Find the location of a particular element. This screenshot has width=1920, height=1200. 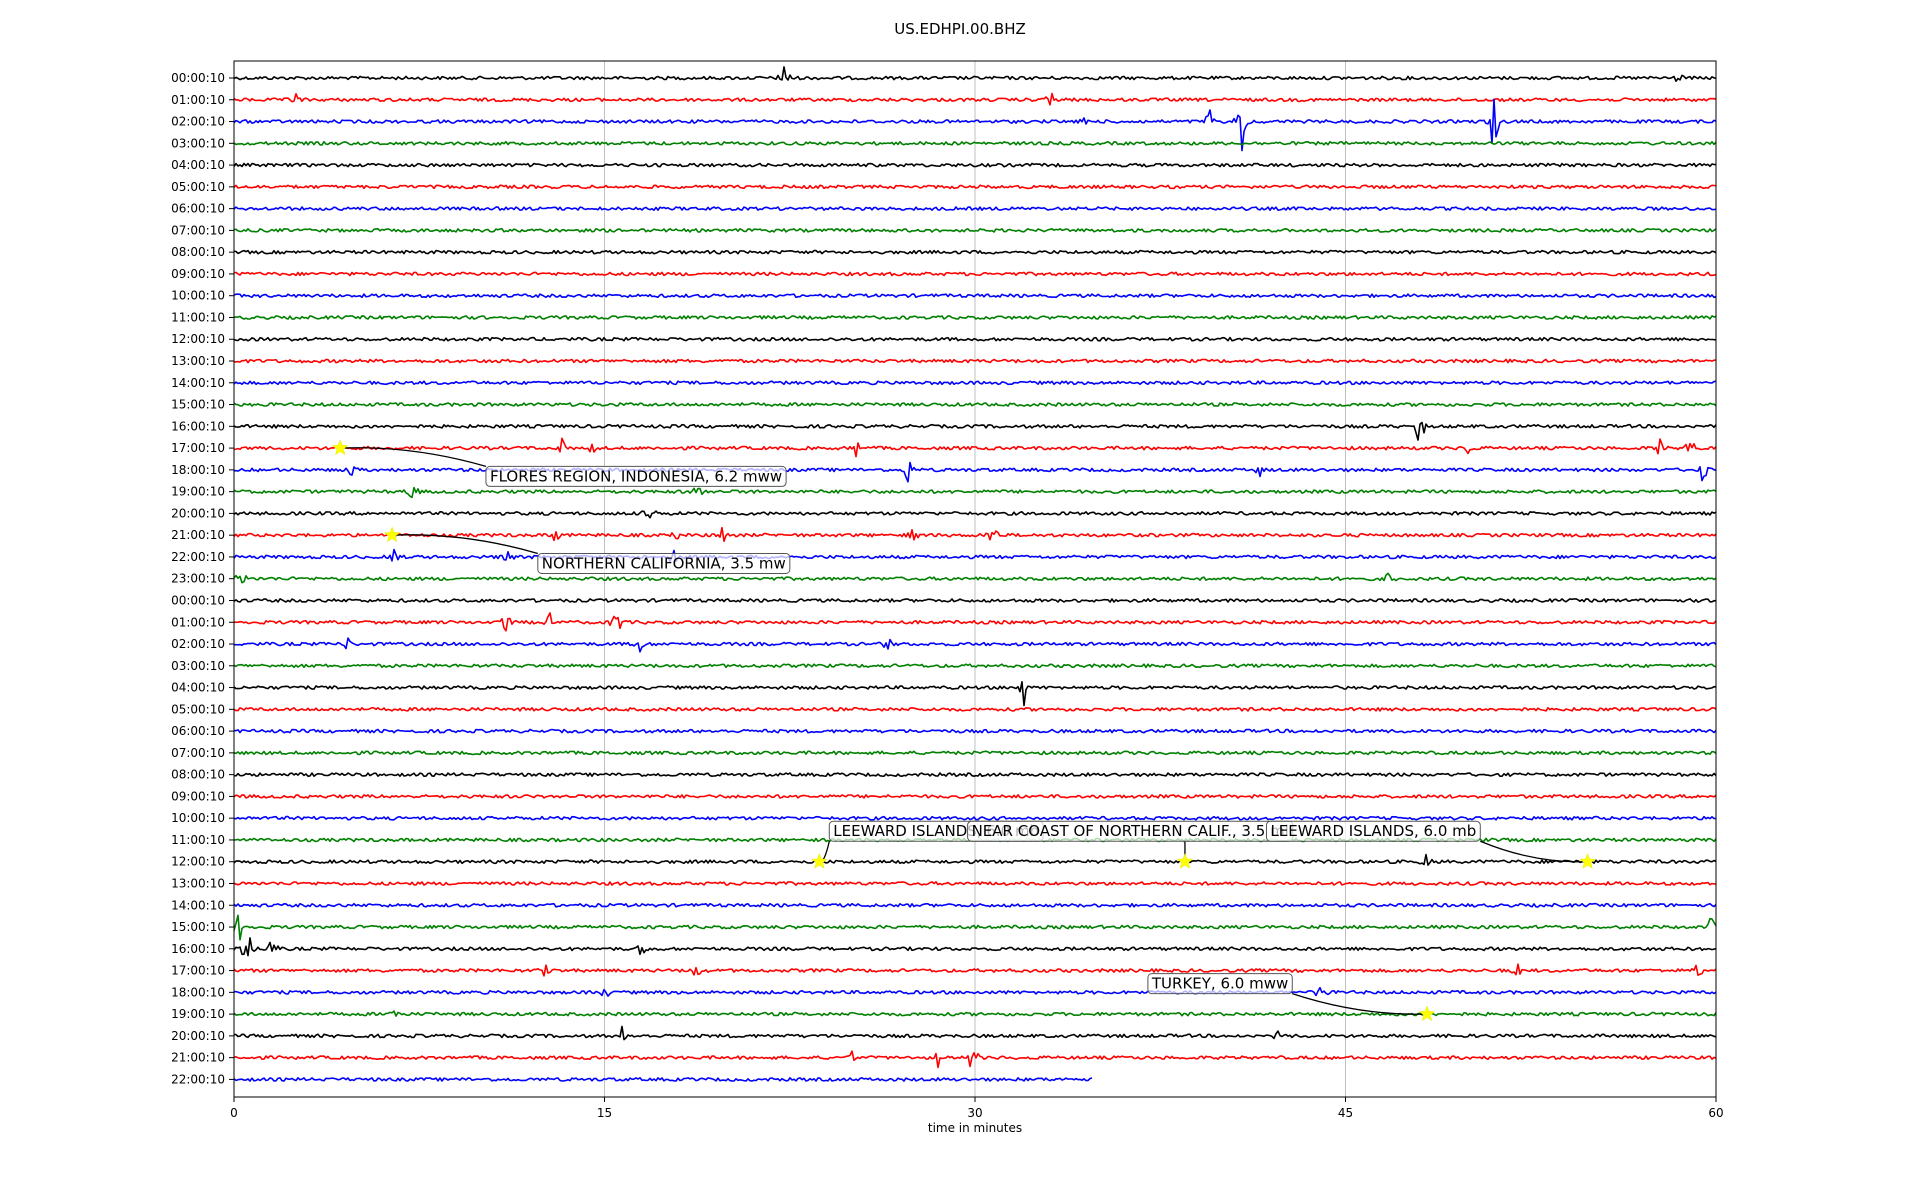

y-tick-label: 18:00:10 is located at coordinates (198, 992).